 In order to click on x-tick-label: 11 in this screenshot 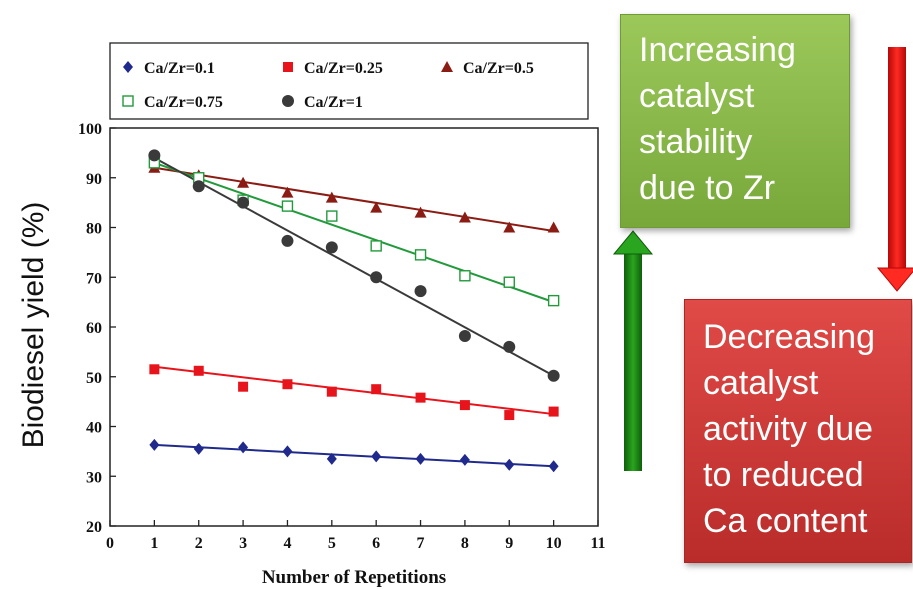, I will do `click(597, 543)`.